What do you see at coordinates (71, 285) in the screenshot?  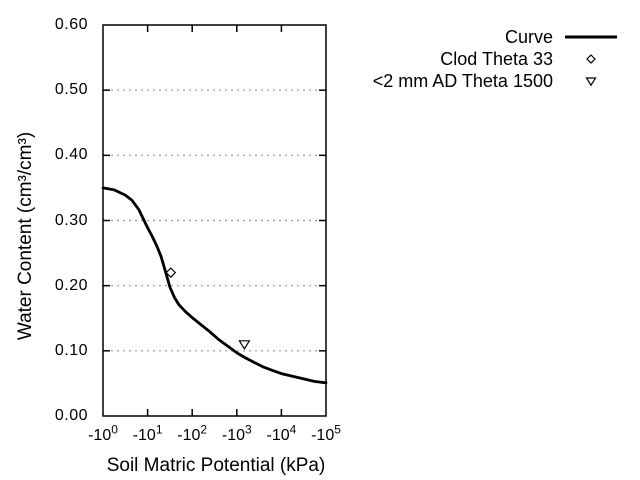 I see `y-tick-label: 0.20` at bounding box center [71, 285].